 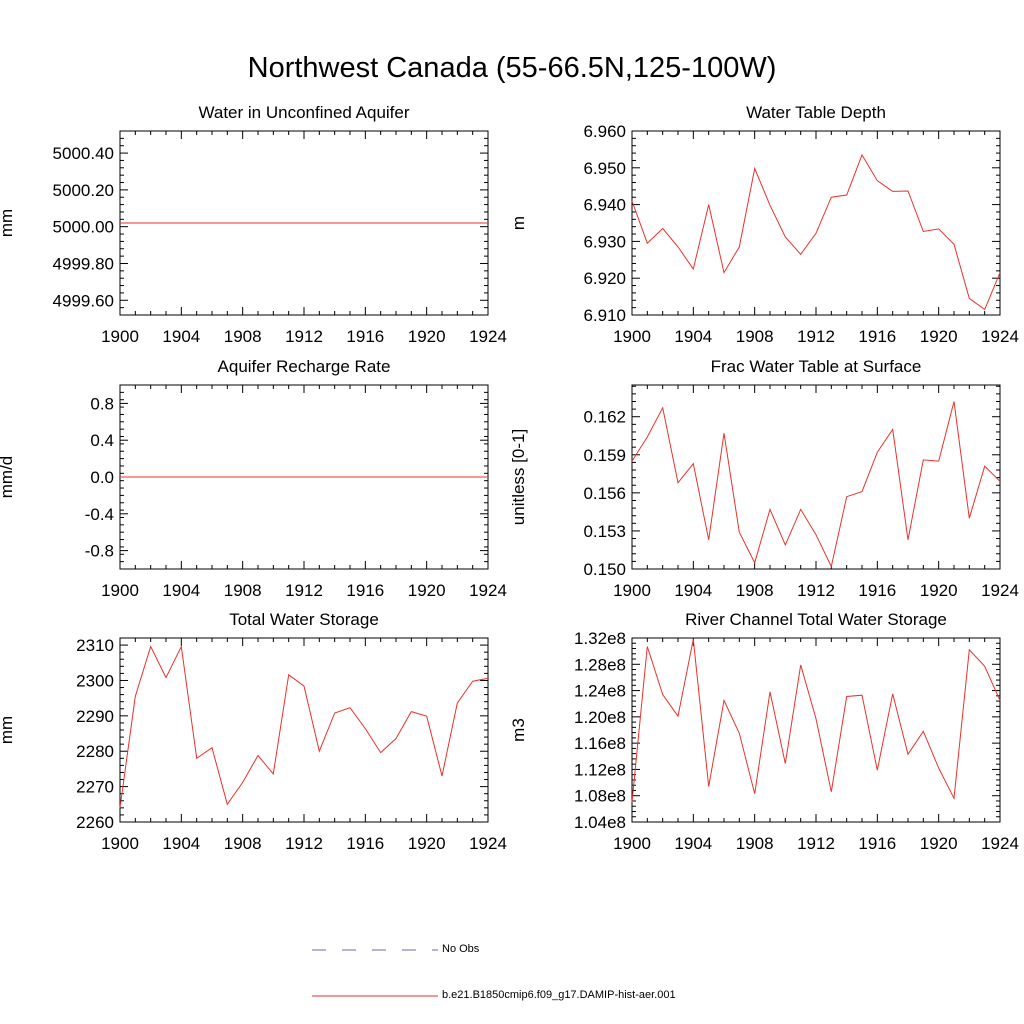 What do you see at coordinates (600, 822) in the screenshot?
I see `y-tick-label: 1.04e8` at bounding box center [600, 822].